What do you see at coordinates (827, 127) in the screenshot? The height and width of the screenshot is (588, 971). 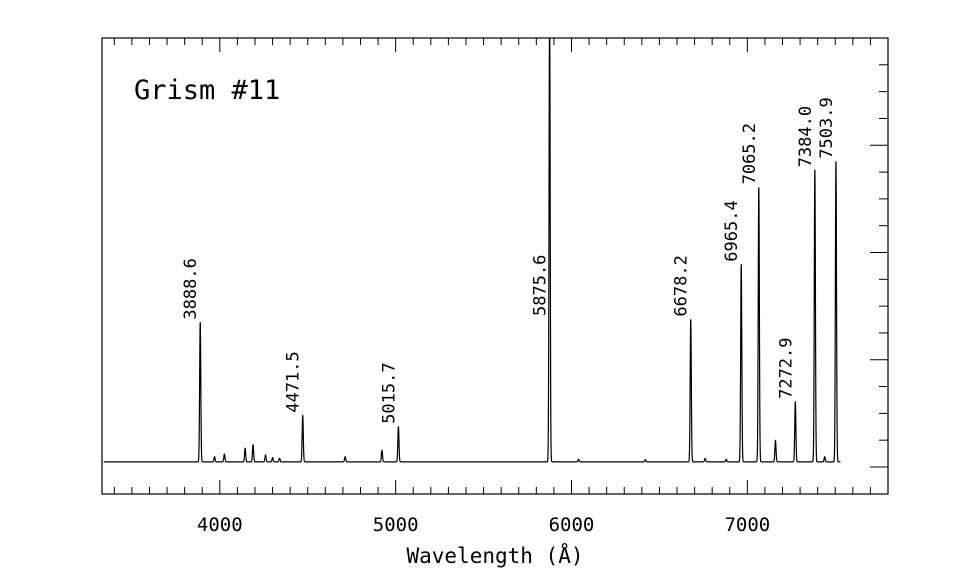 I see `emission-line-label: 7503.9` at bounding box center [827, 127].